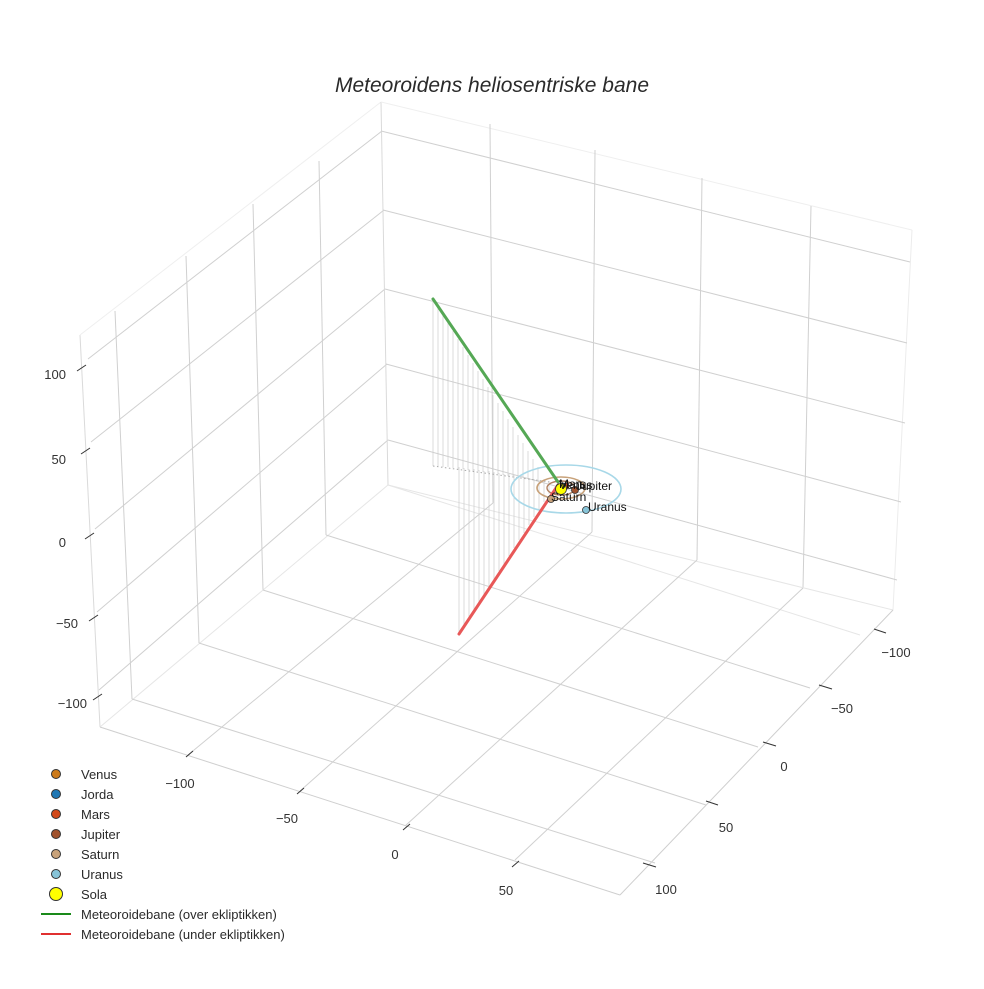  I want to click on venus-marker-icon, so click(56, 774).